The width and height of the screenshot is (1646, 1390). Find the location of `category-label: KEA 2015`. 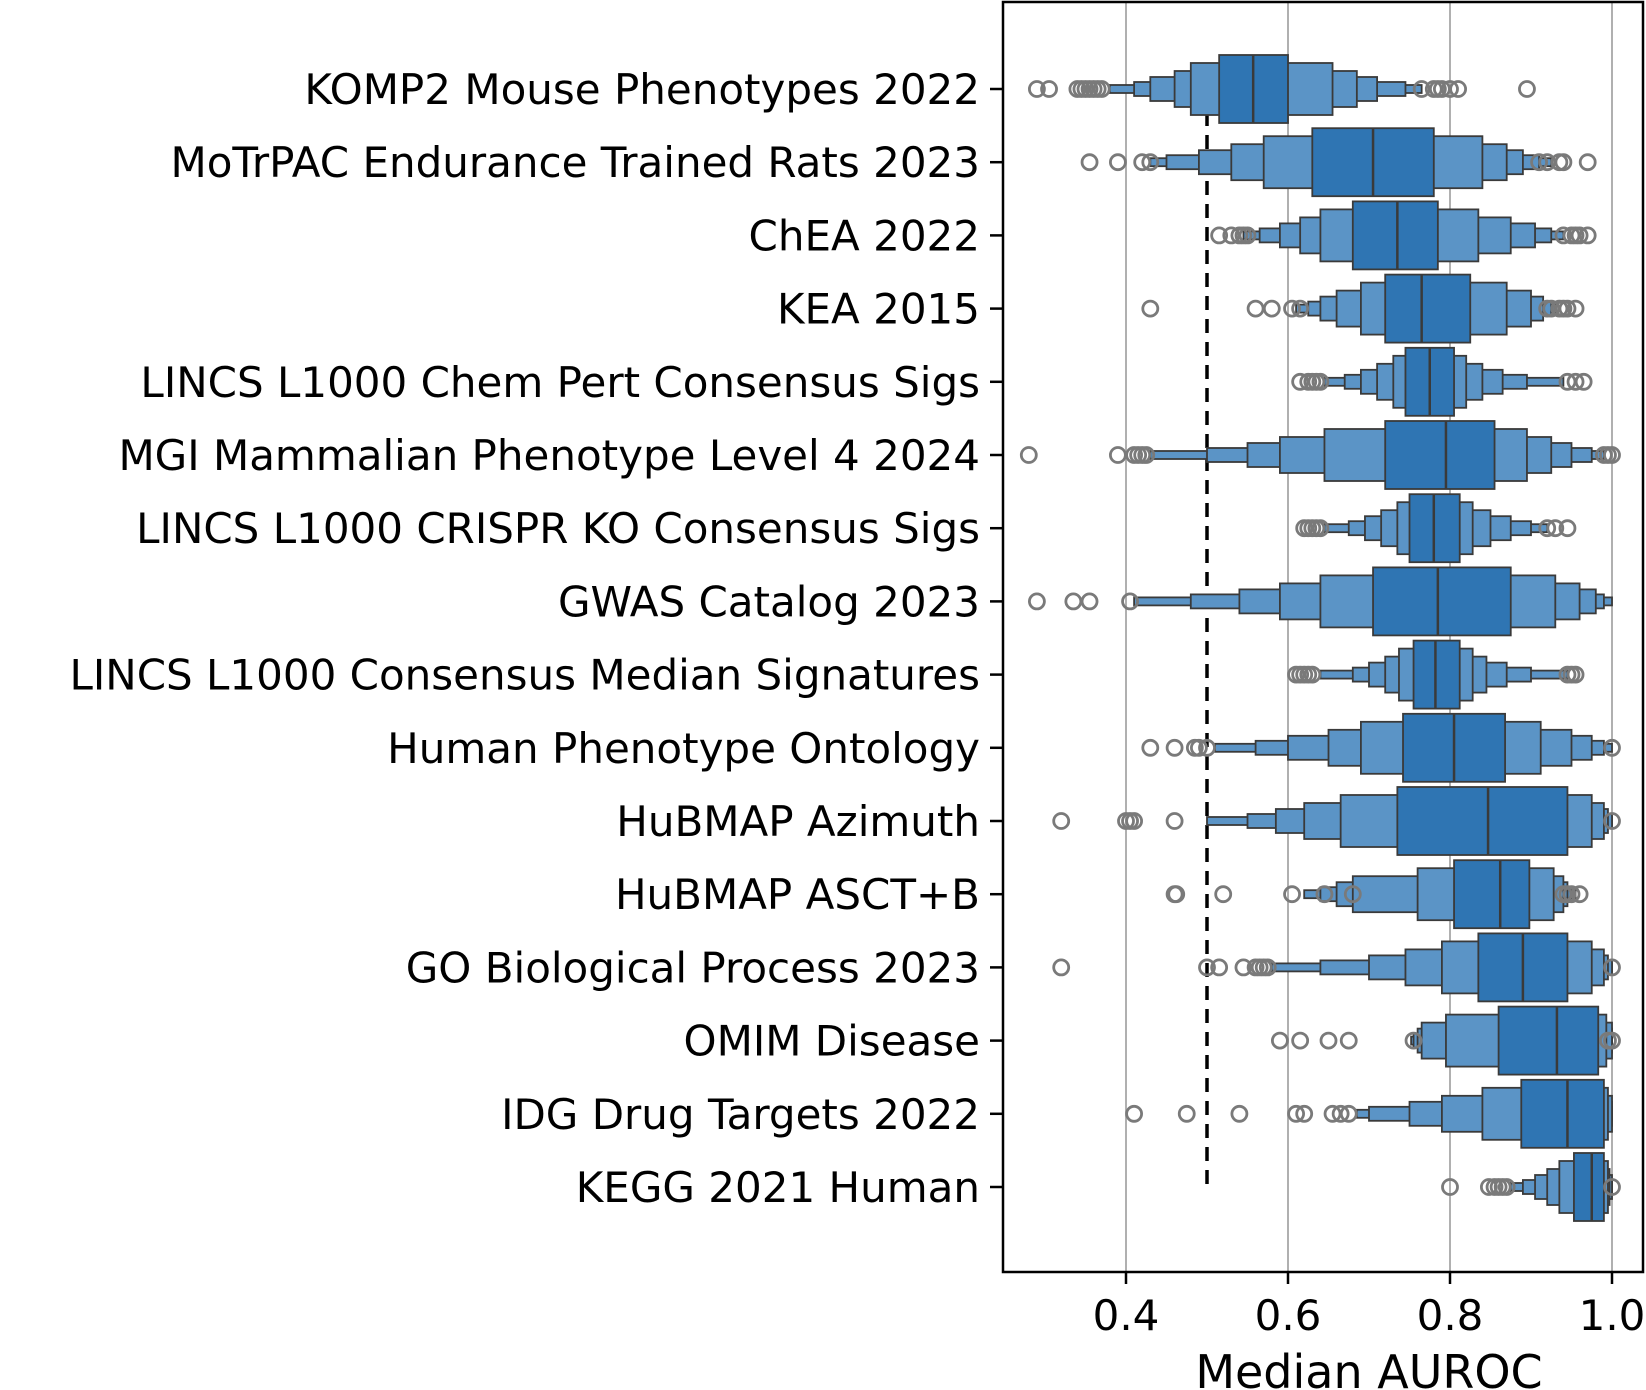

category-label: KEA 2015 is located at coordinates (878, 309).